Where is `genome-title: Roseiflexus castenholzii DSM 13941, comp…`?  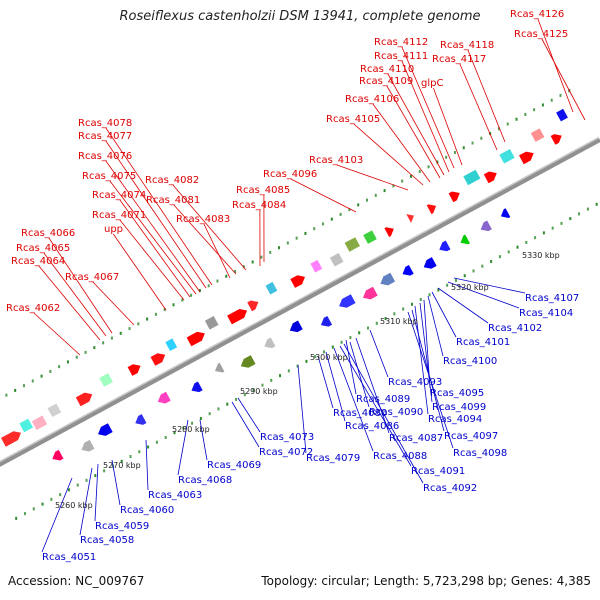 genome-title: Roseiflexus castenholzii DSM 13941, comp… is located at coordinates (300, 16).